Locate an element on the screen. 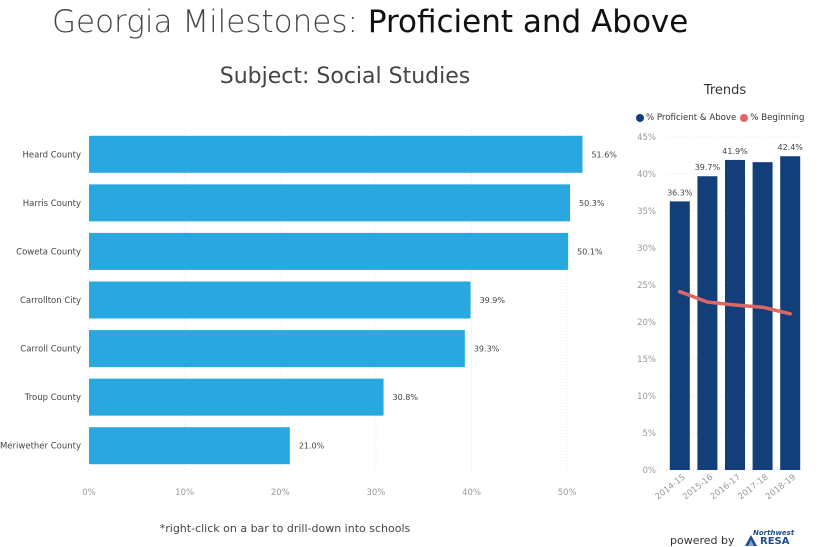  y-tick-label: 10% is located at coordinates (646, 397).